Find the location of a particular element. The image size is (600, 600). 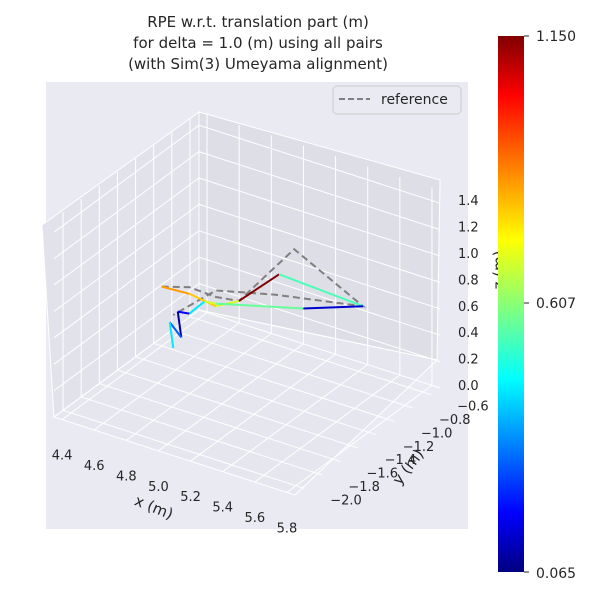

x-tick-label: 4.6 is located at coordinates (94, 466).